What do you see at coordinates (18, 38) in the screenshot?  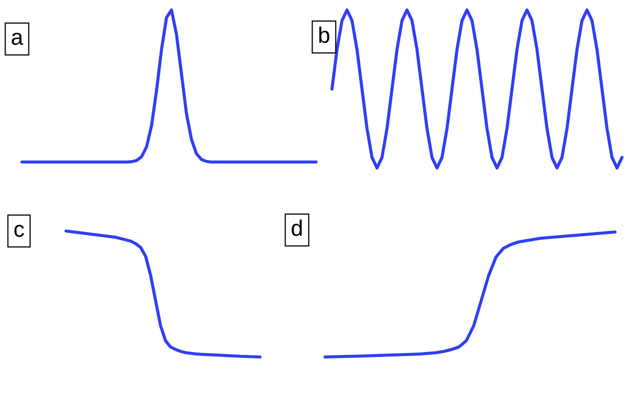 I see `text: a` at bounding box center [18, 38].